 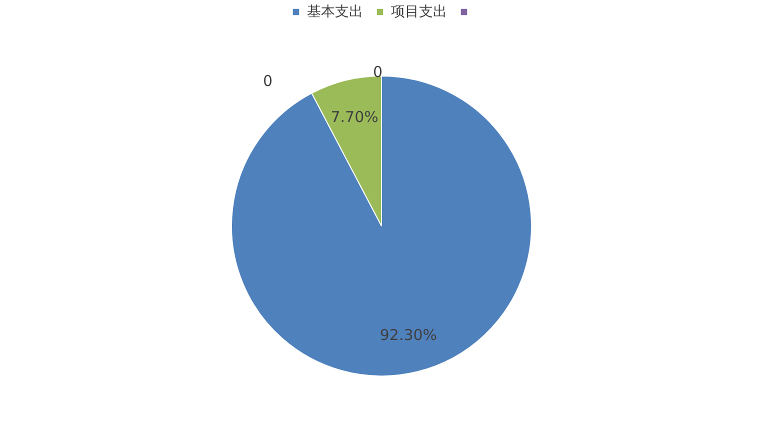 I want to click on data-label: 7.70%, so click(x=354, y=117).